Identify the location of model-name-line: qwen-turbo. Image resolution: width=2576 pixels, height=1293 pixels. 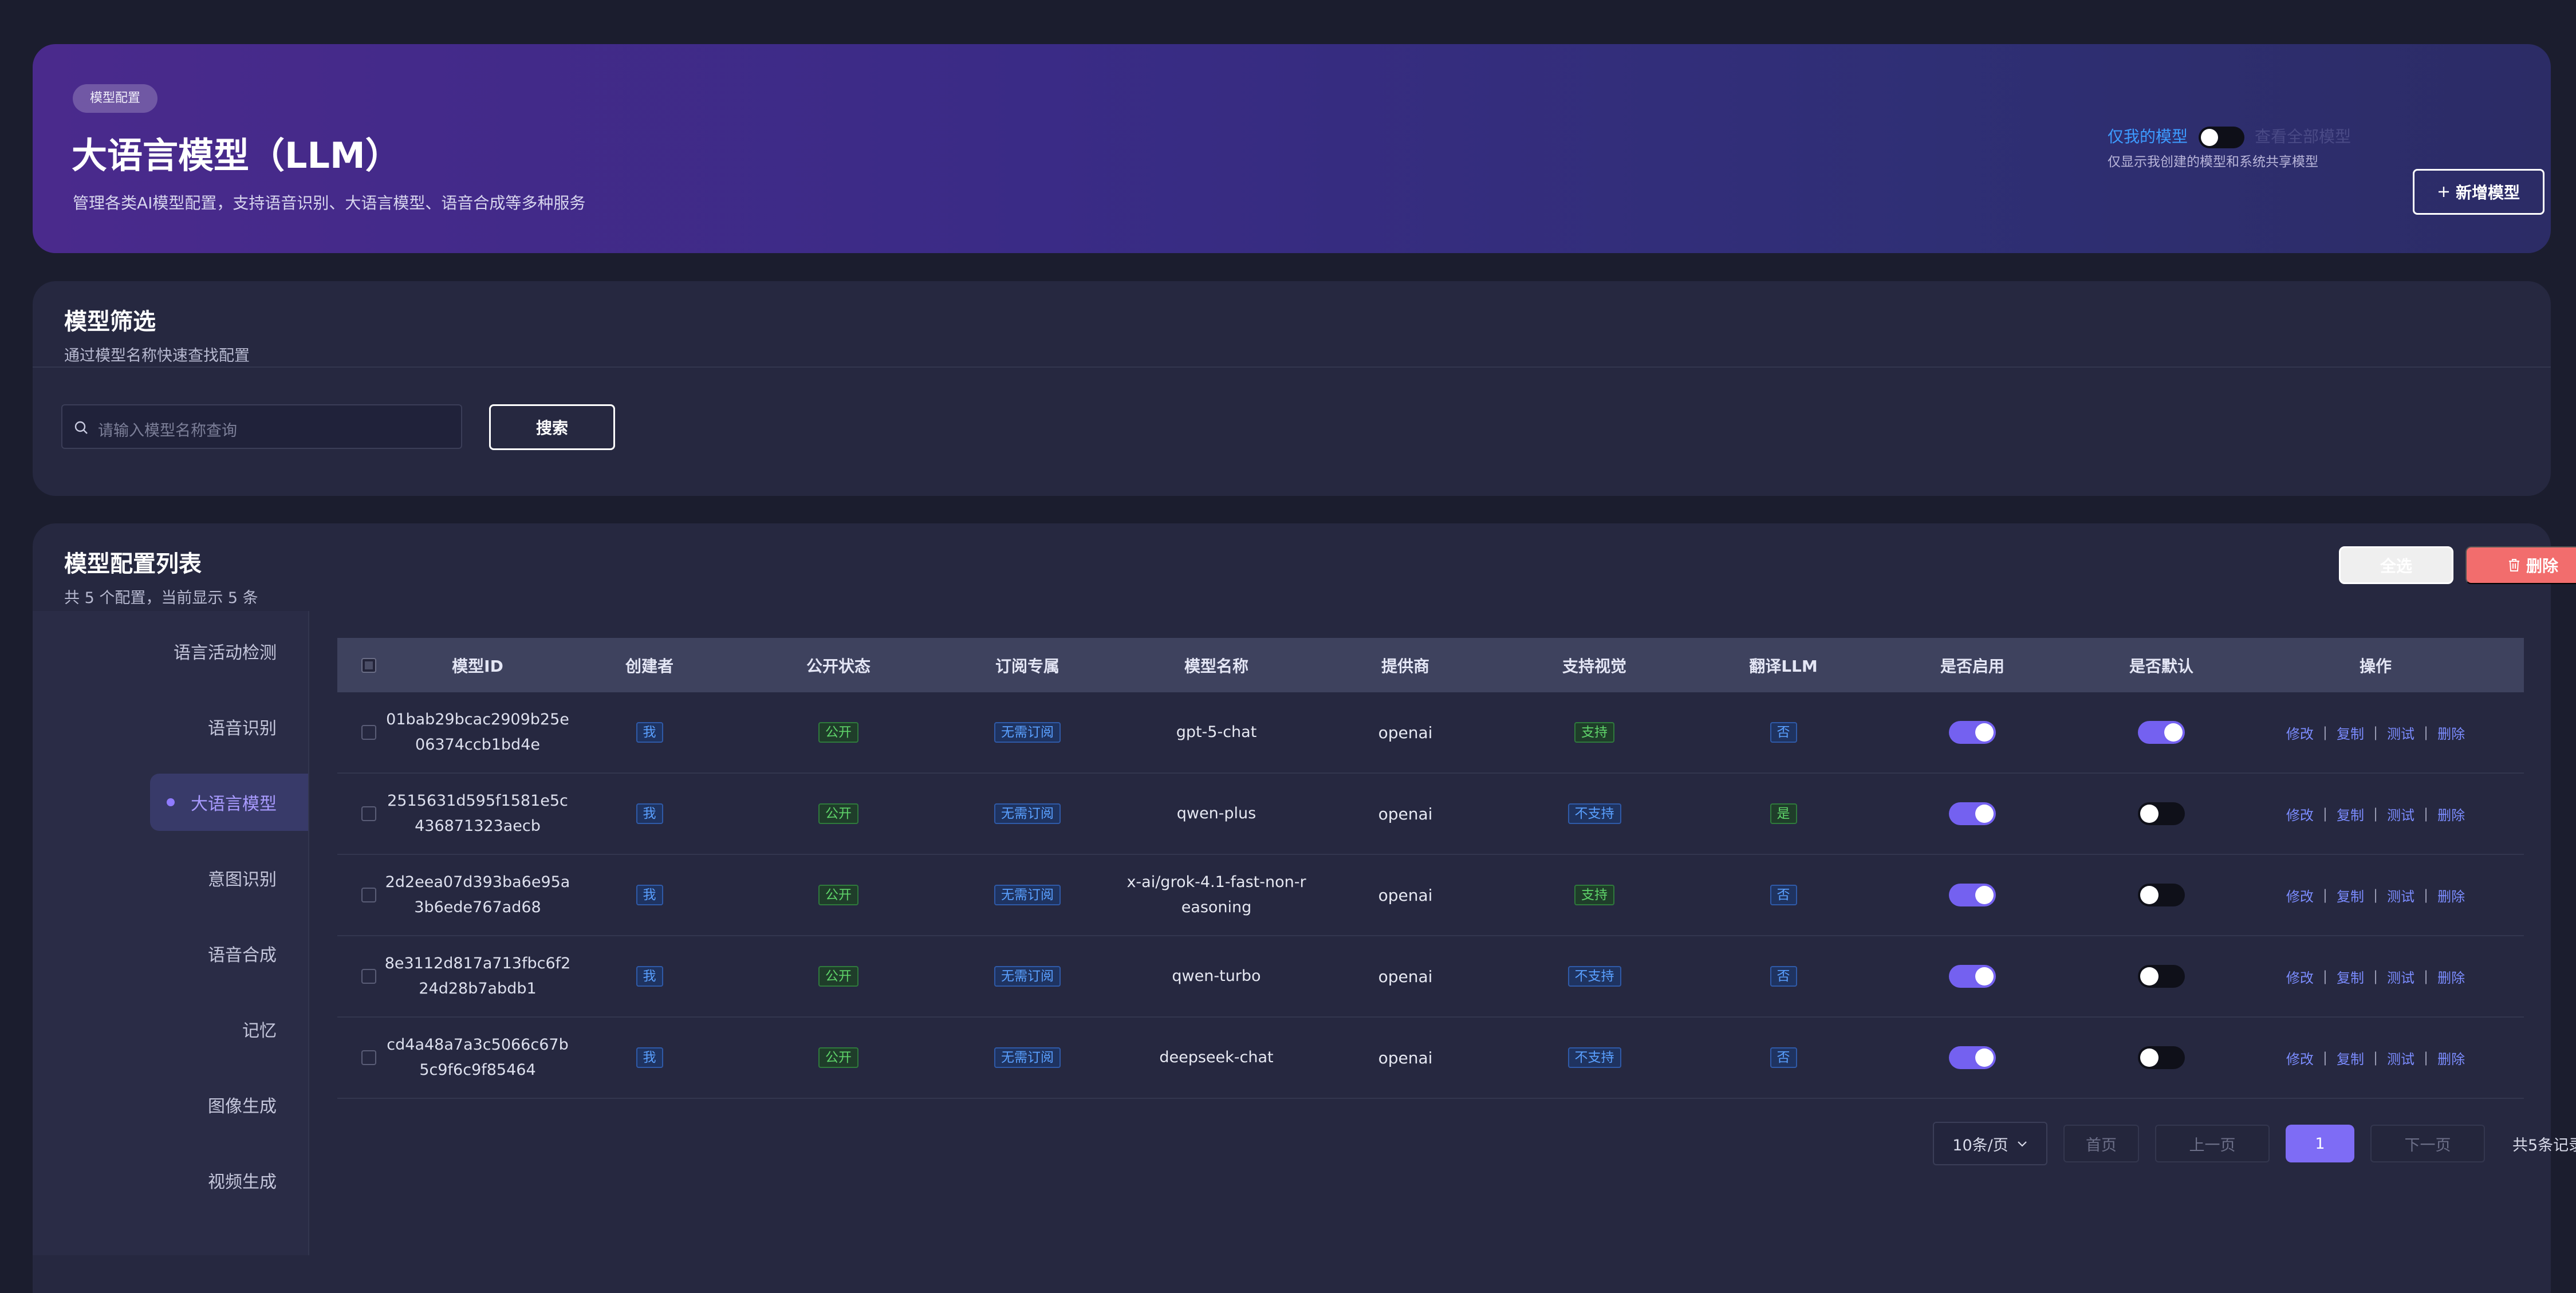
(1216, 976).